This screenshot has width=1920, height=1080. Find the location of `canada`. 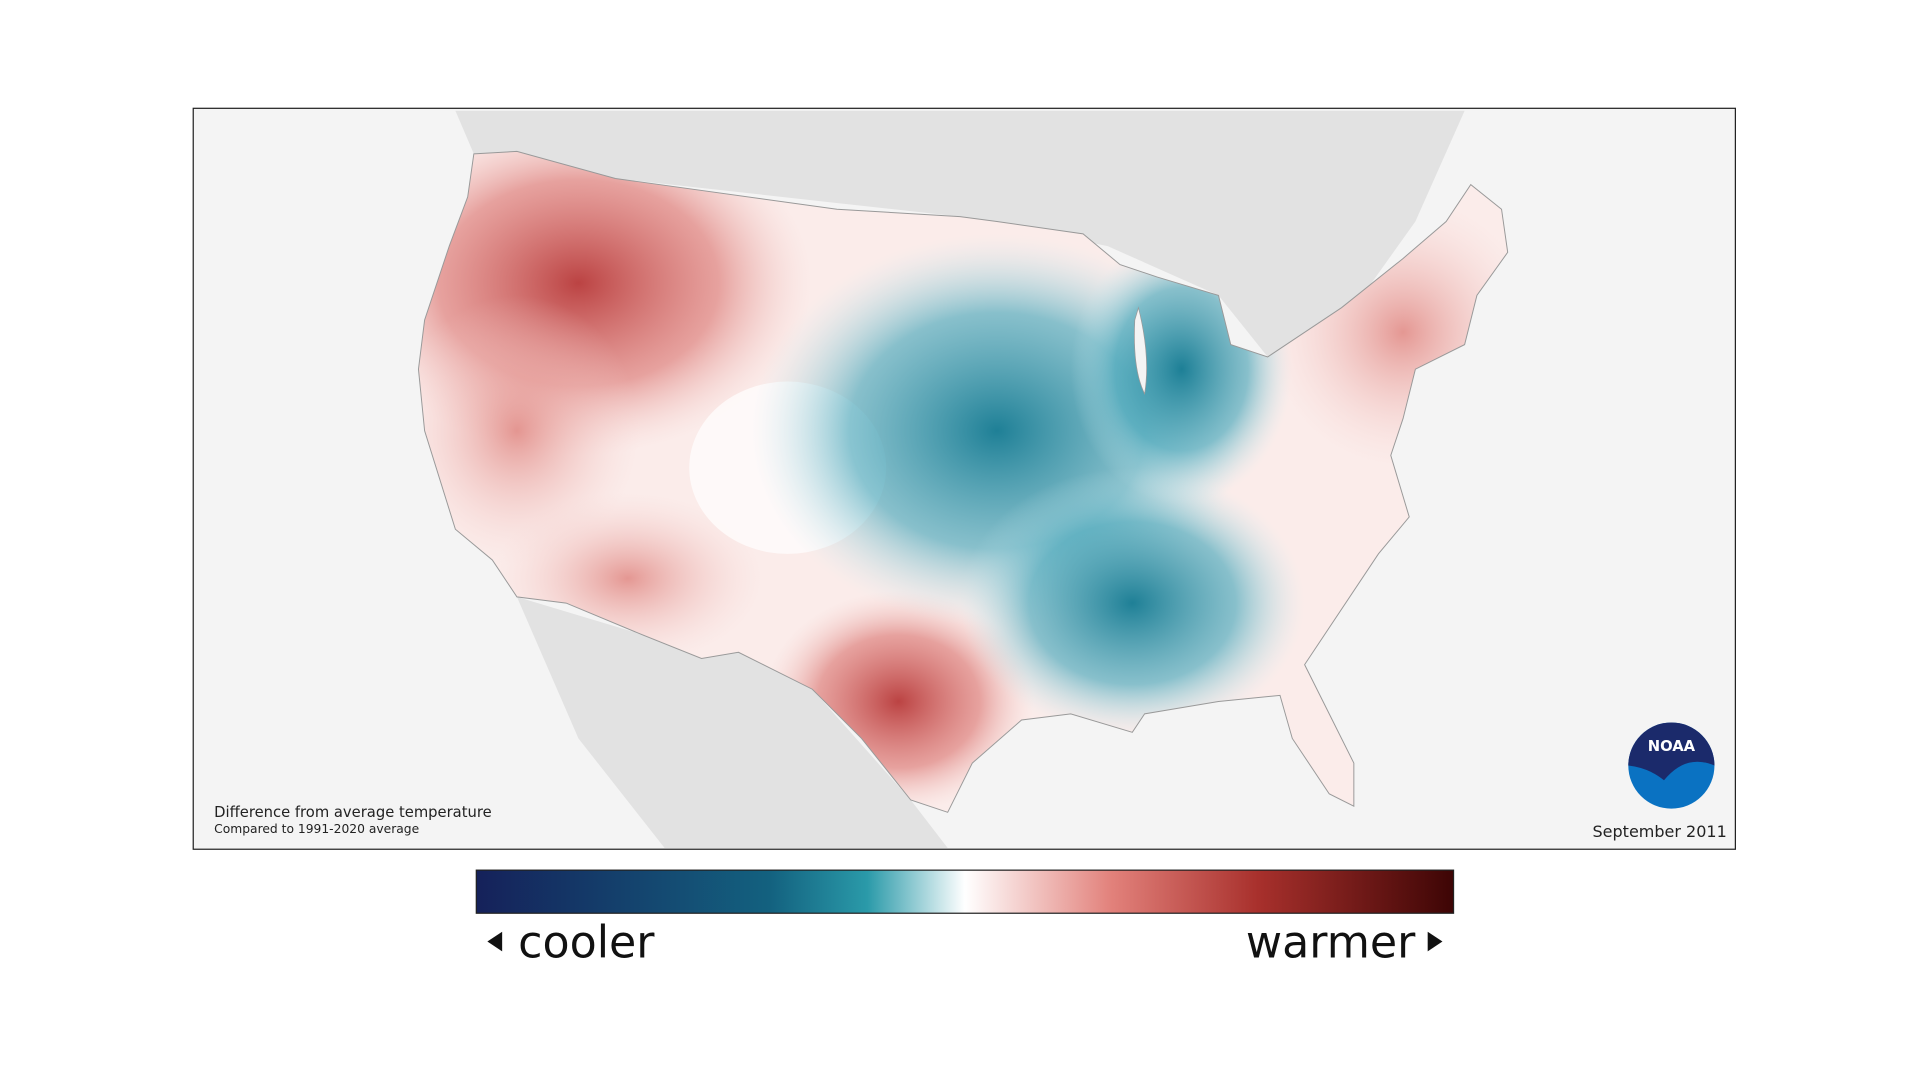

canada is located at coordinates (960, 233).